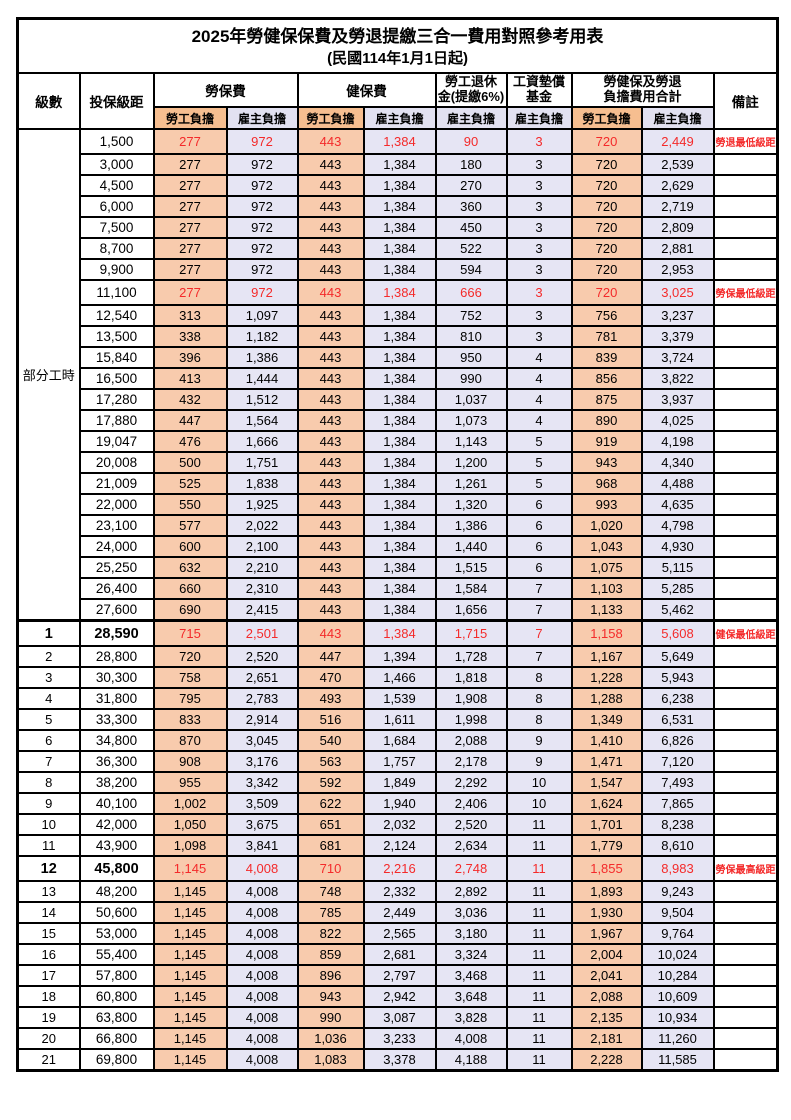 This screenshot has width=791, height=1120. Describe the element at coordinates (606, 1038) in the screenshot. I see `cell-total-worker: 2,181` at that location.